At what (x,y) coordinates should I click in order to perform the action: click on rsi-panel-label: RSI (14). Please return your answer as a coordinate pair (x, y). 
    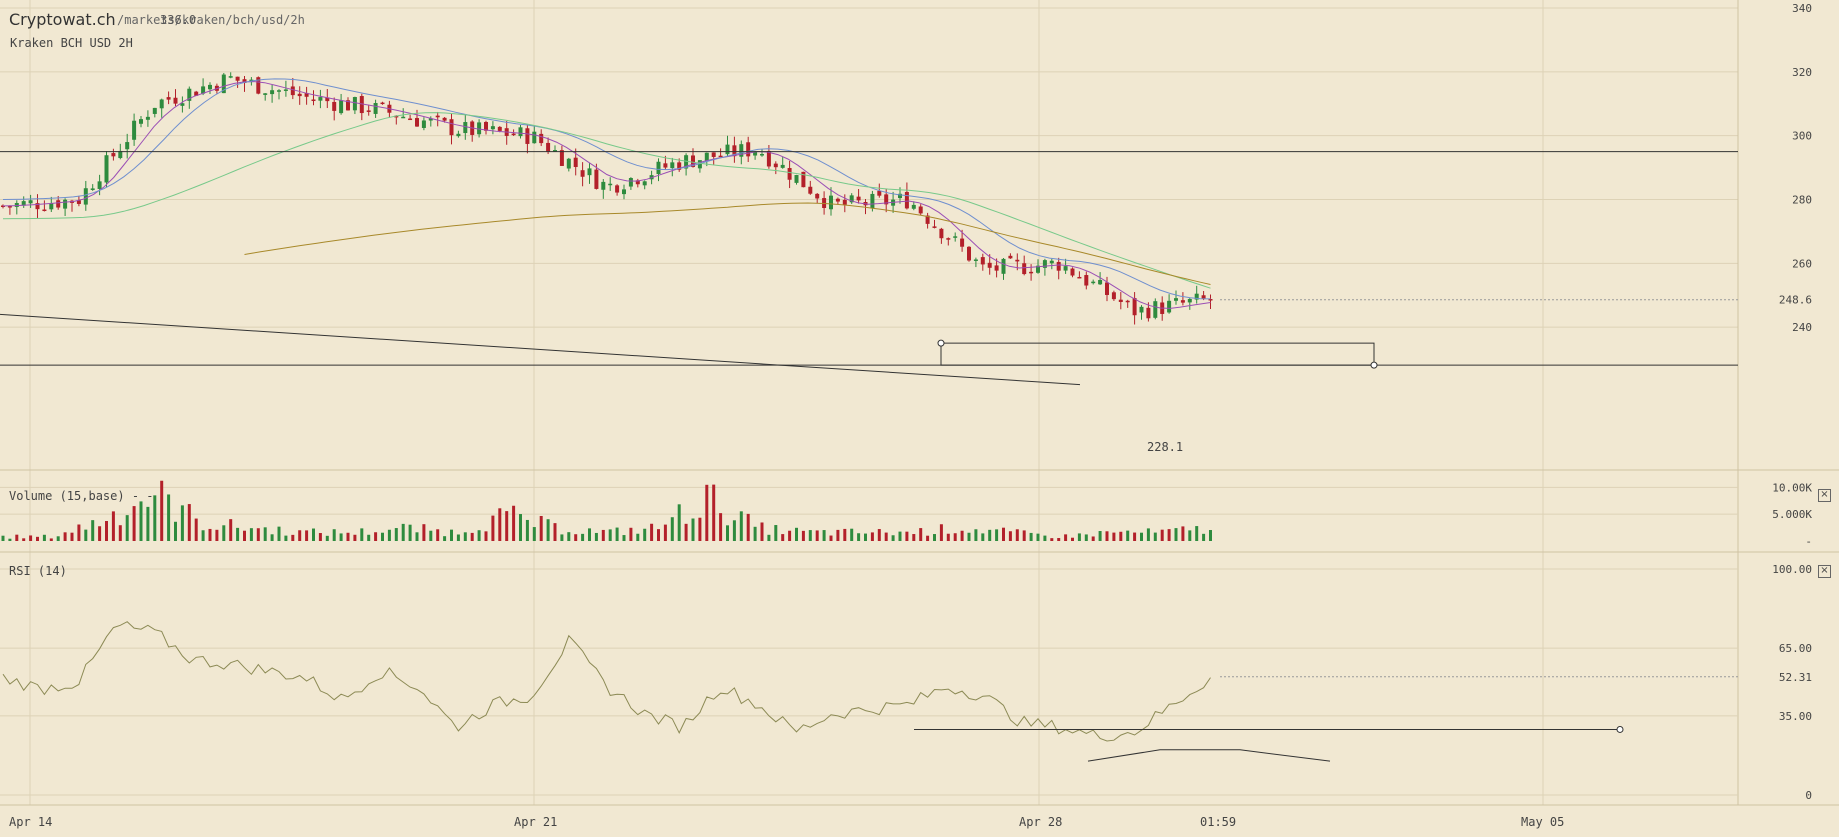
    Looking at the image, I should click on (38, 571).